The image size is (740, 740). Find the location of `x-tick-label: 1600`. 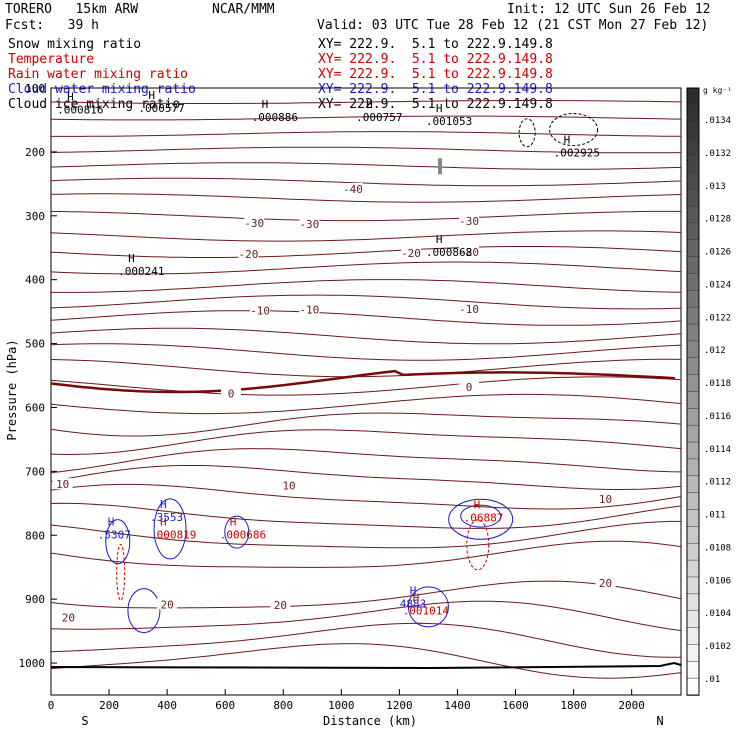

x-tick-label: 1600 is located at coordinates (515, 705).